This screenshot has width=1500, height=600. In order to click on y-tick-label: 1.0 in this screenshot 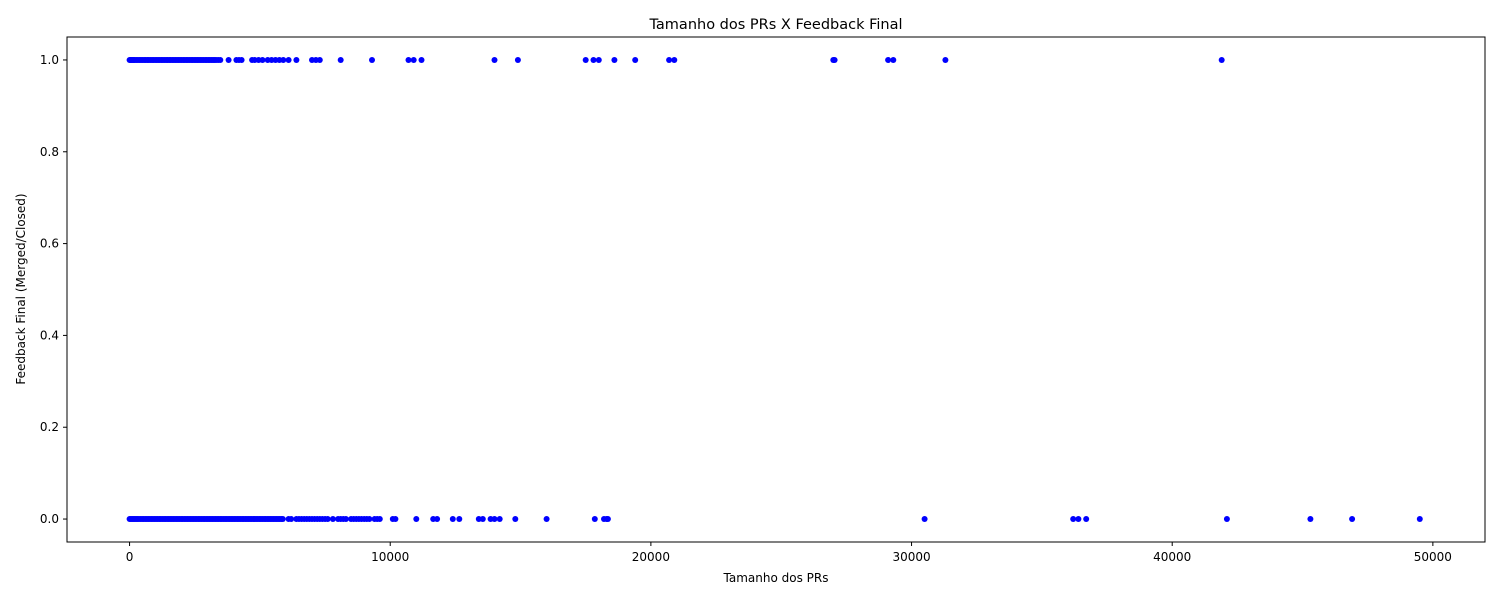, I will do `click(49, 60)`.